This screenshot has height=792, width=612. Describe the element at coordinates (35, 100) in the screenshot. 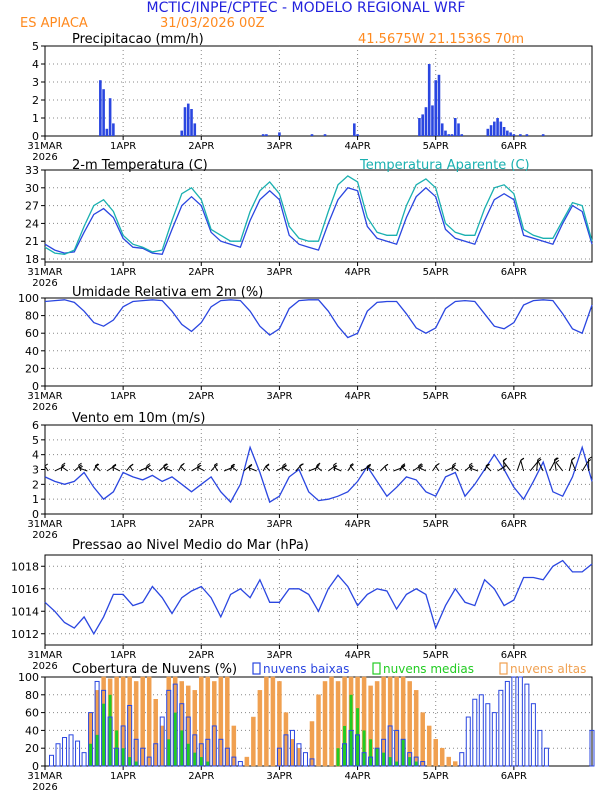

I see `y-tick-label: 2` at that location.